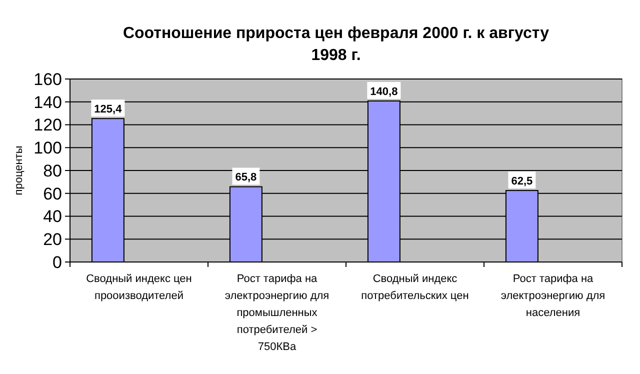 The width and height of the screenshot is (640, 374). I want to click on data-label: 140,8, so click(384, 92).